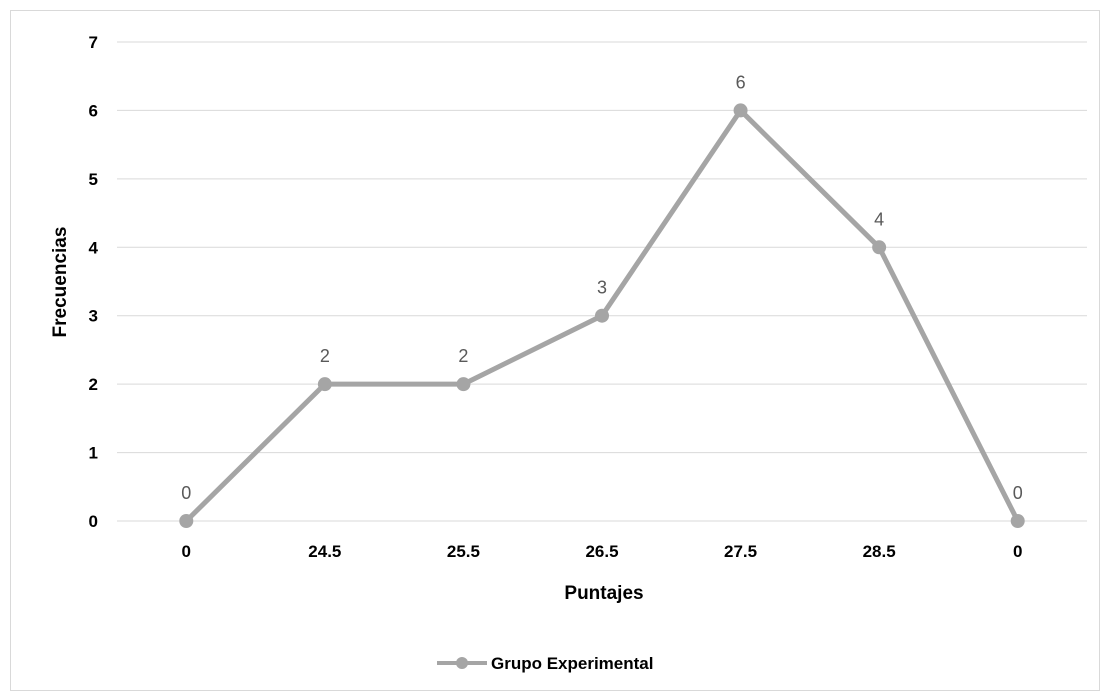  I want to click on y-axis-ticks: 0 1 2 3 4 5 6 7, so click(94, 282).